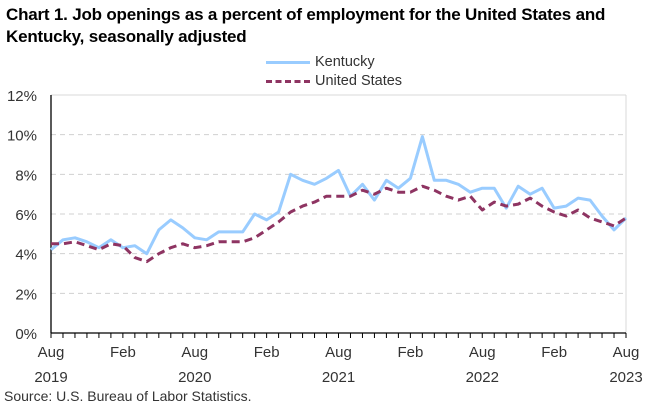 This screenshot has height=412, width=663. What do you see at coordinates (26, 255) in the screenshot?
I see `y-tick-label: 4%` at bounding box center [26, 255].